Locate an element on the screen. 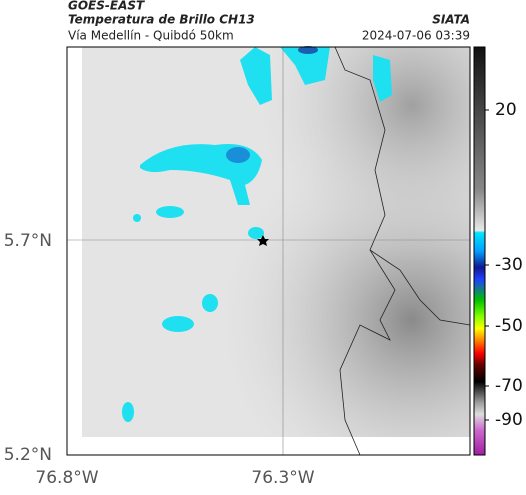  colorbar-label: -50 is located at coordinates (509, 326).